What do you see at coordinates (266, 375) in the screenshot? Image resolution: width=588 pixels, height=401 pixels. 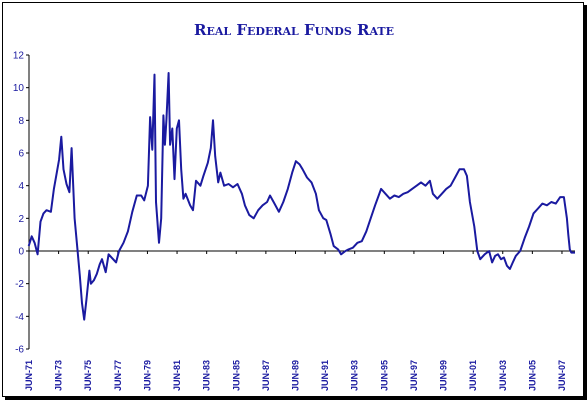 I see `x-tick-label: JUN-87` at bounding box center [266, 375].